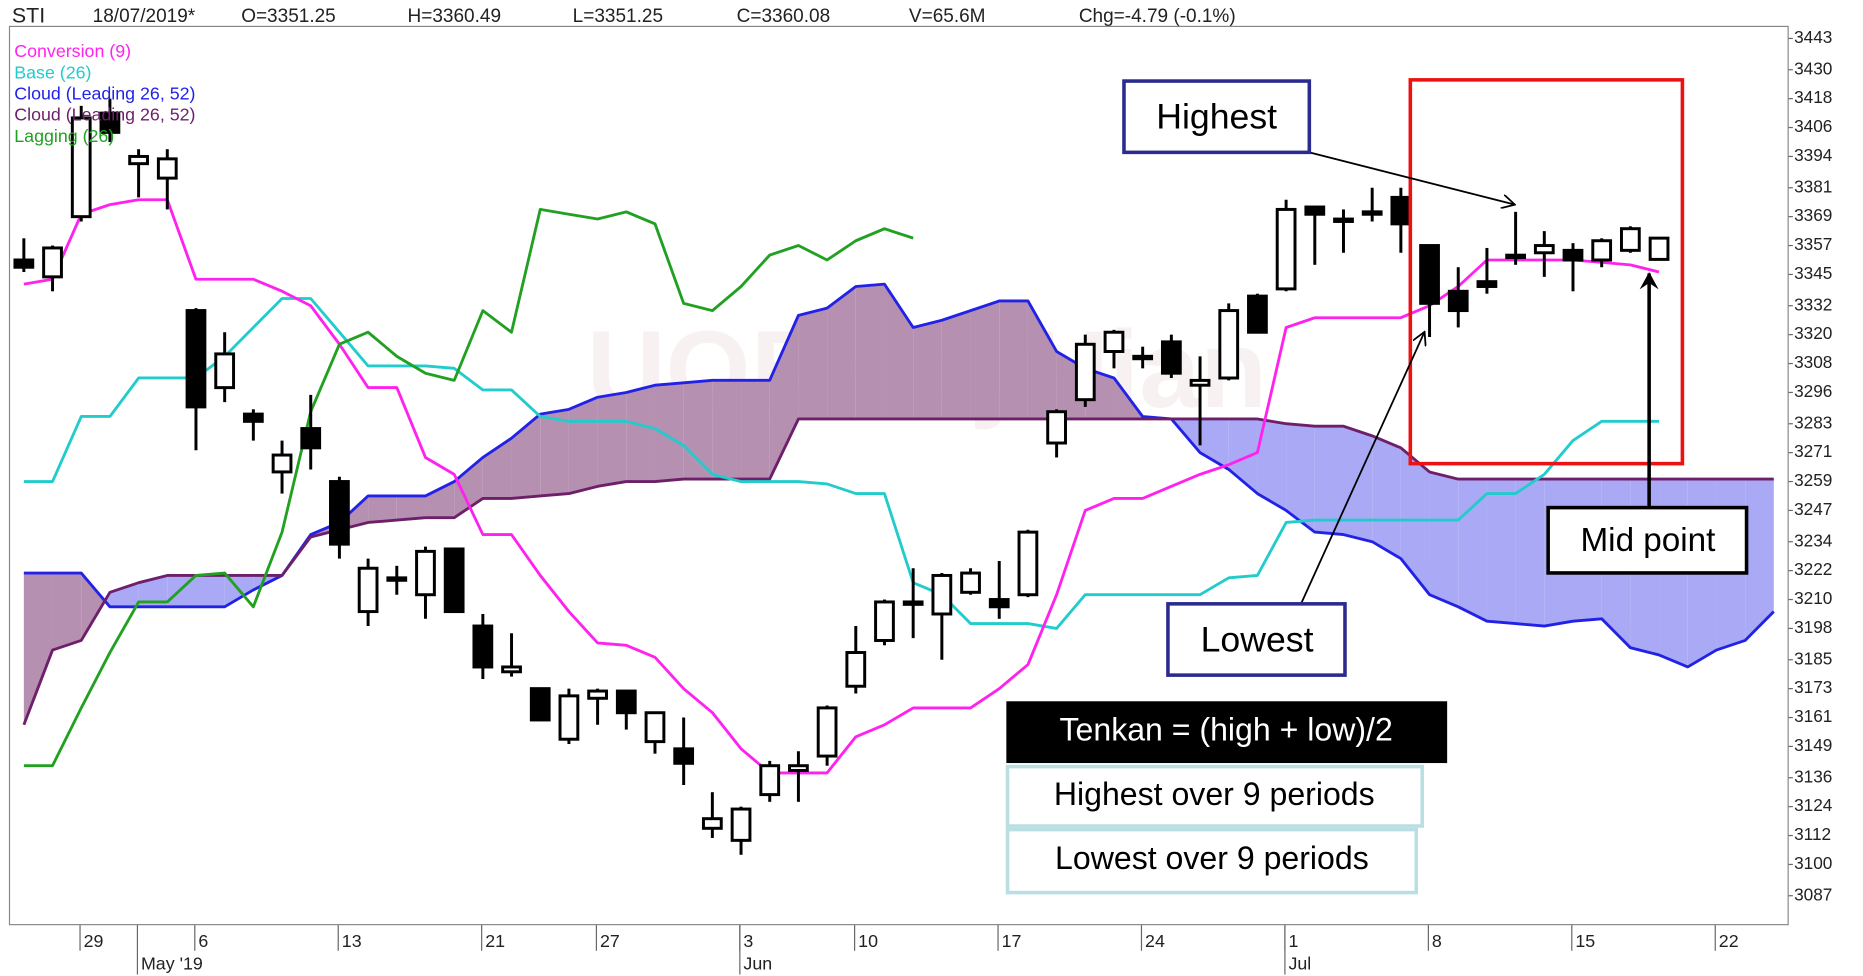  What do you see at coordinates (1813, 598) in the screenshot?
I see `y-tick-label: 3210` at bounding box center [1813, 598].